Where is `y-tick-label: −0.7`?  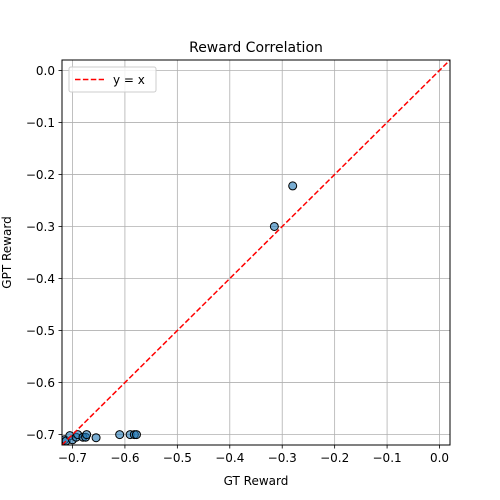 y-tick-label: −0.7 is located at coordinates (40, 435).